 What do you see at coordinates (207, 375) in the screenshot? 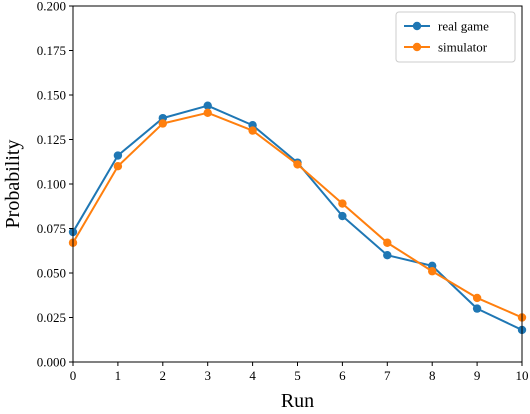
I see `x-tick-label: 3` at bounding box center [207, 375].